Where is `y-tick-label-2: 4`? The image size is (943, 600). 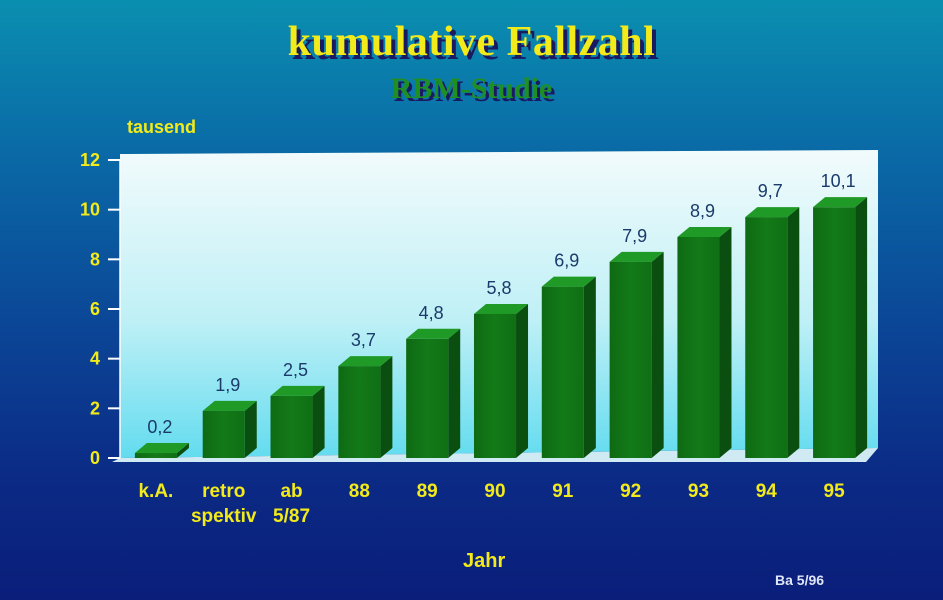
y-tick-label-2: 4 is located at coordinates (95, 359).